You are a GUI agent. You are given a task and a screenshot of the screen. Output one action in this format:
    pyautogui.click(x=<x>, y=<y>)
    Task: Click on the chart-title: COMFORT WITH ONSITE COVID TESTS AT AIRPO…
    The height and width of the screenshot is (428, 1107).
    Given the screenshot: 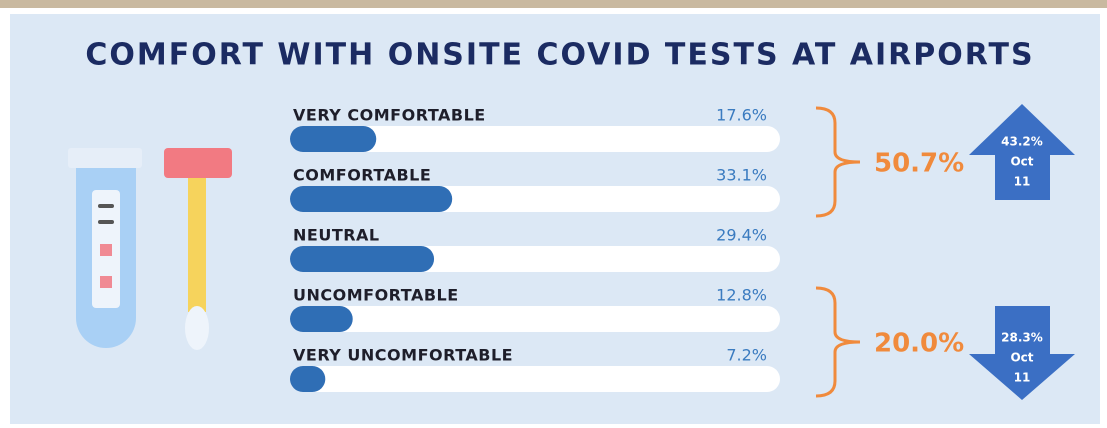 What is the action you would take?
    pyautogui.click(x=559, y=55)
    